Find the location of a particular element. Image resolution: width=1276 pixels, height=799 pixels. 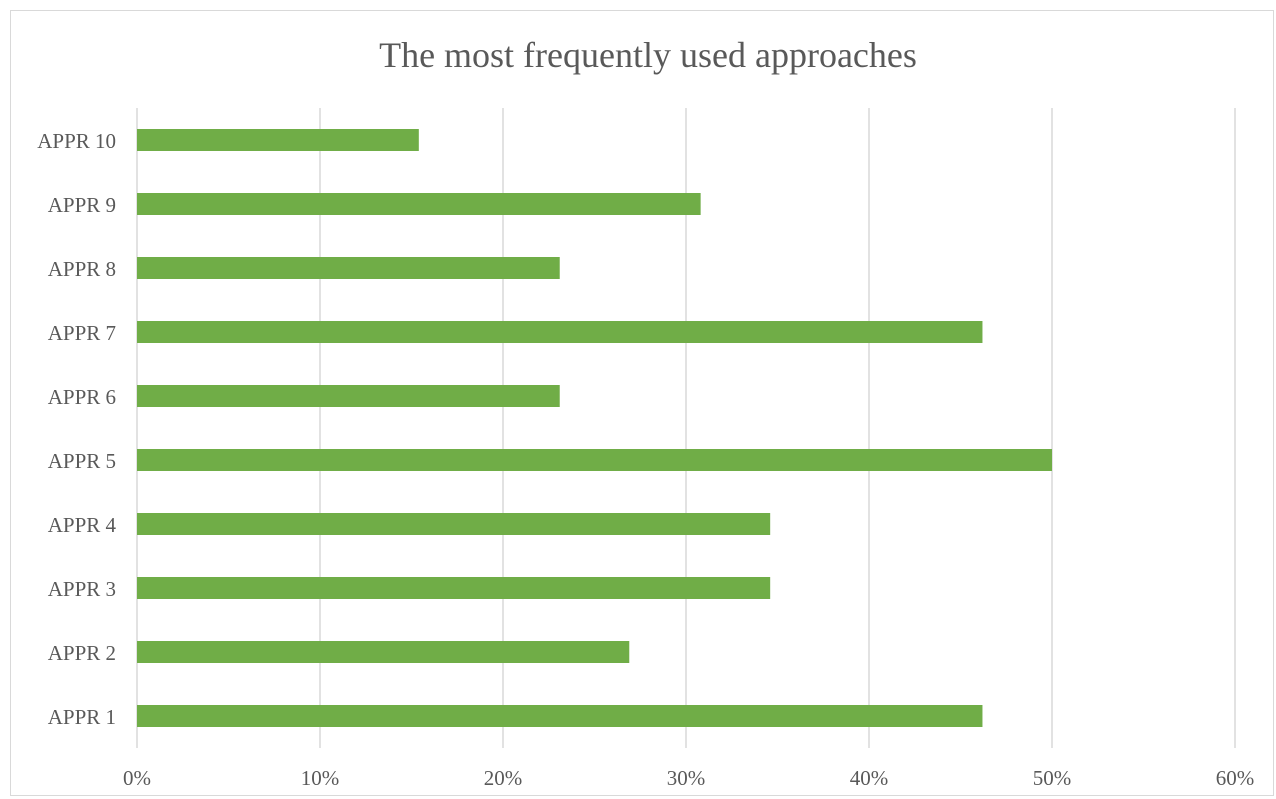

value-axis: 0% 10% 20% 30% 40% 50% 60% is located at coordinates (688, 778).